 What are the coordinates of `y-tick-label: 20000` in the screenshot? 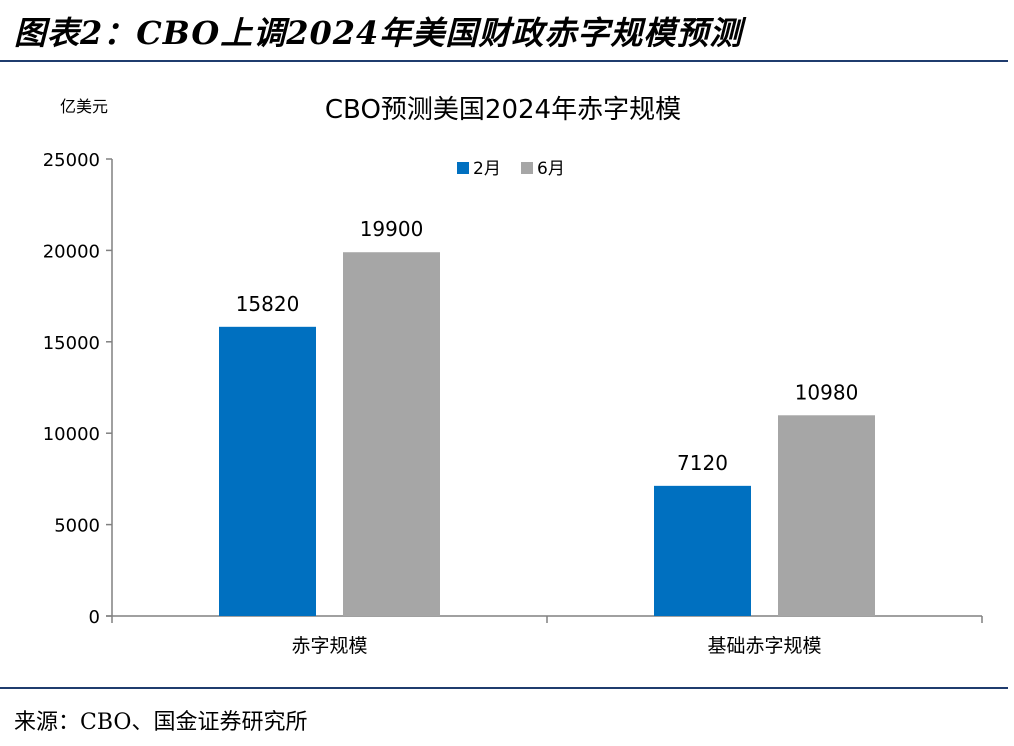 It's located at (71, 251).